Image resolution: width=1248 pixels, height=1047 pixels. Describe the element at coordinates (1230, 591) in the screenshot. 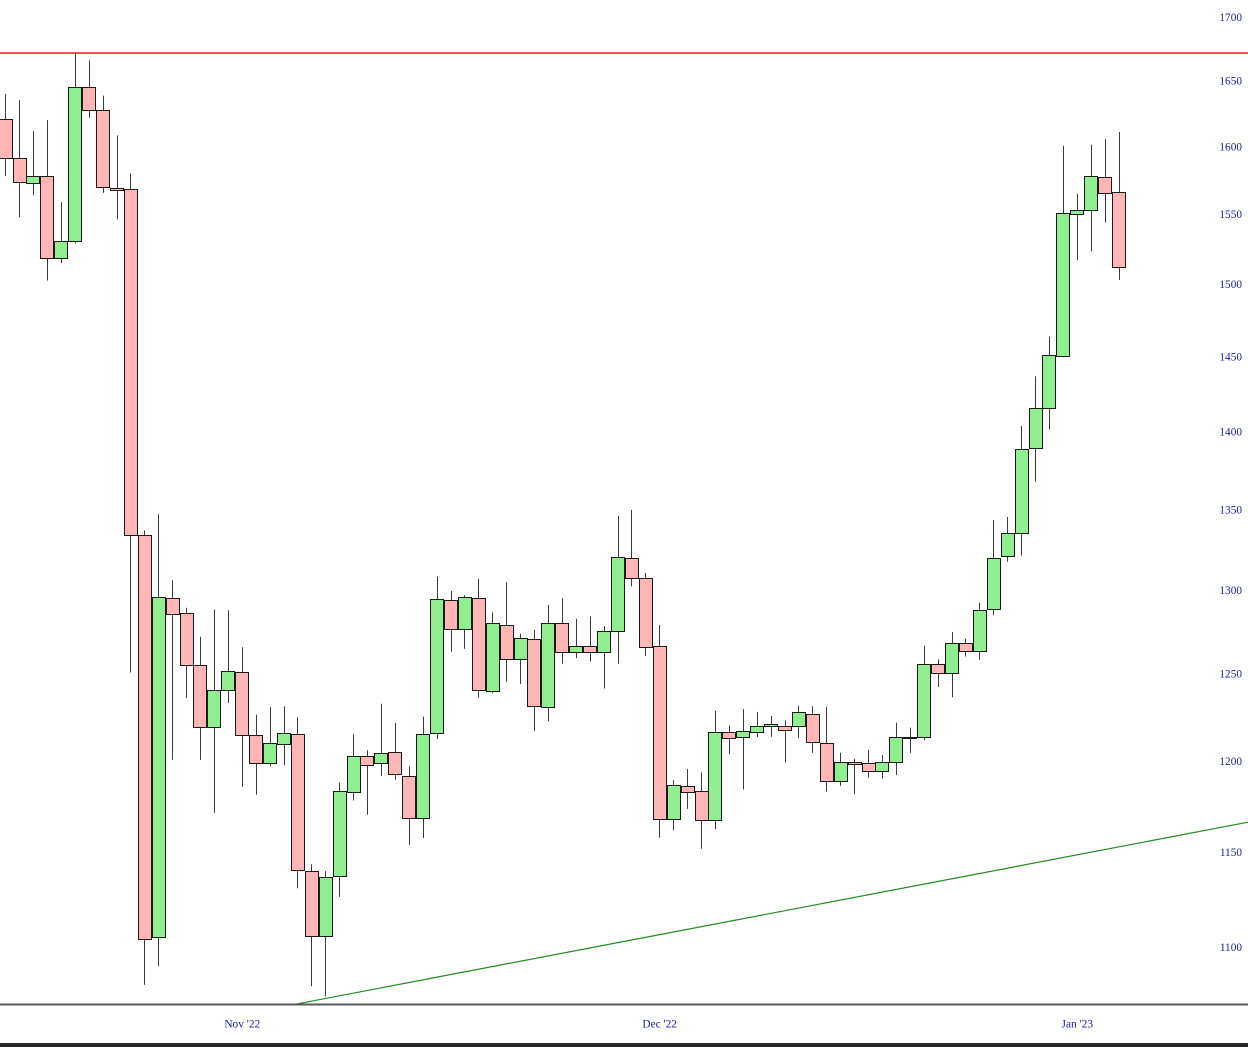

I see `svg-text: 1300` at that location.